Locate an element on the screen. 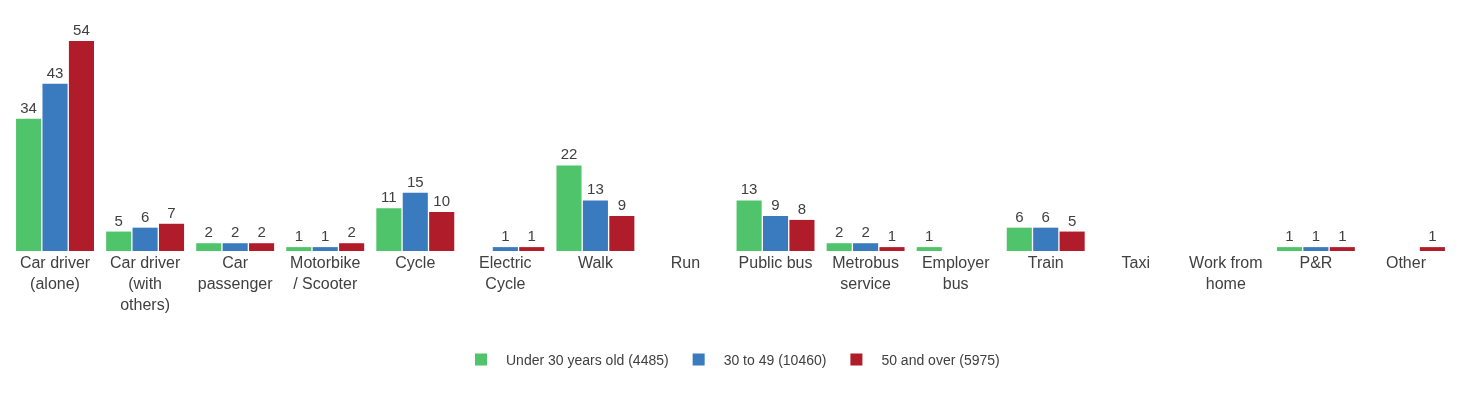 The width and height of the screenshot is (1461, 401). data-label: 7 is located at coordinates (171, 212).